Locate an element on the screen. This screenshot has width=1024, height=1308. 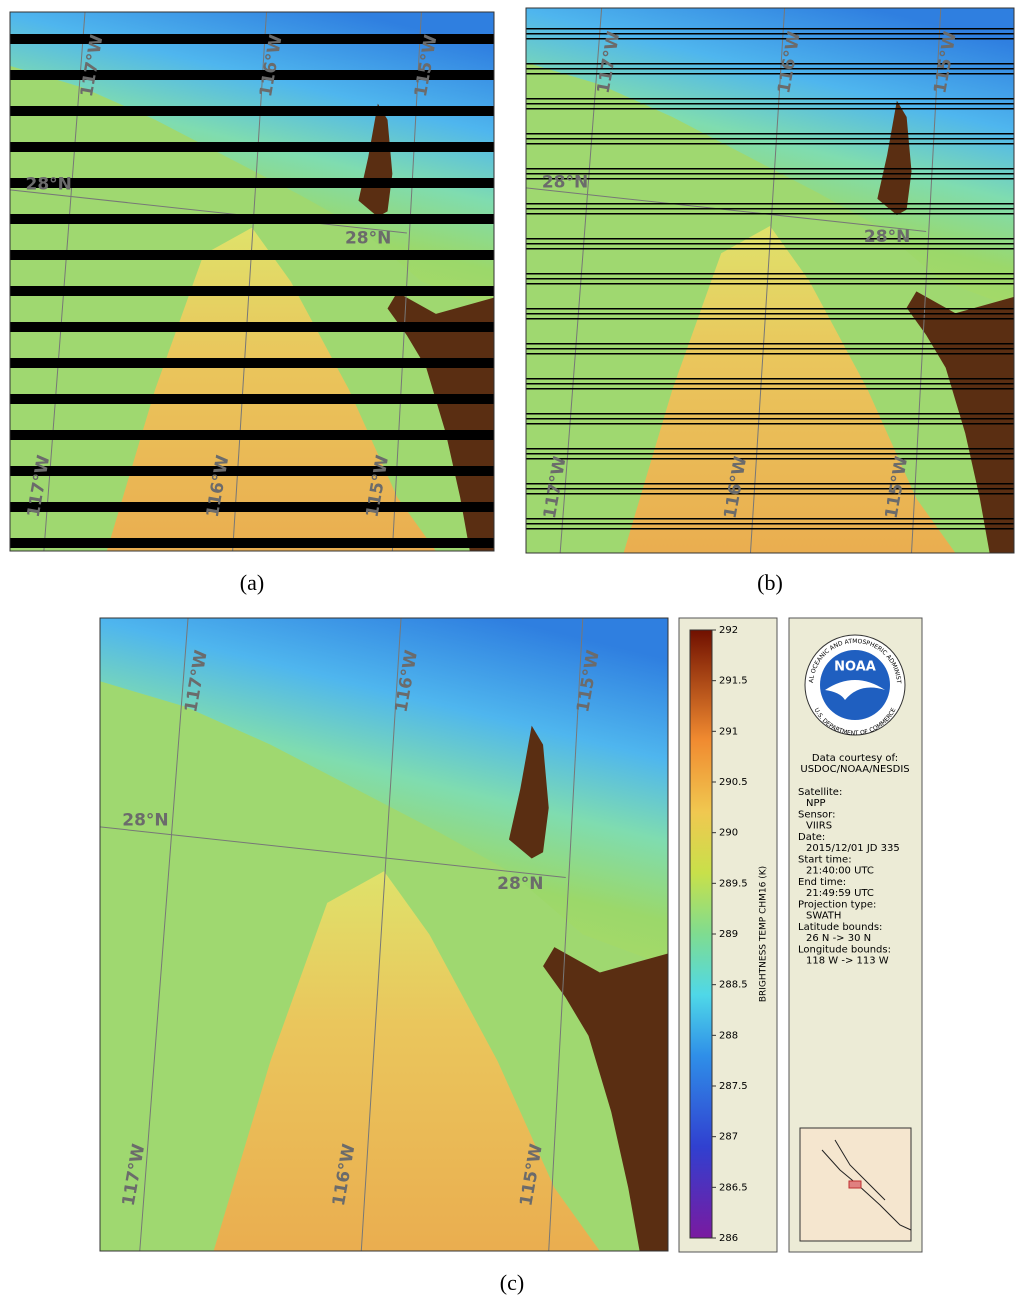
field-value: 21:49:59 UTC is located at coordinates (840, 893).